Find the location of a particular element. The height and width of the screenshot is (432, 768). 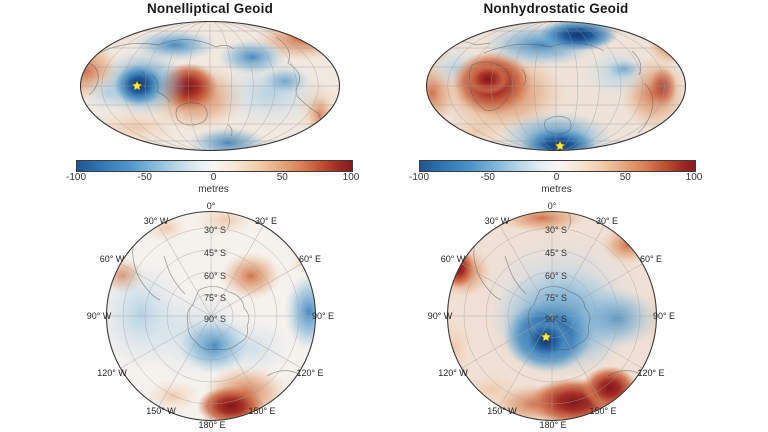

colorbar-right is located at coordinates (557, 166).